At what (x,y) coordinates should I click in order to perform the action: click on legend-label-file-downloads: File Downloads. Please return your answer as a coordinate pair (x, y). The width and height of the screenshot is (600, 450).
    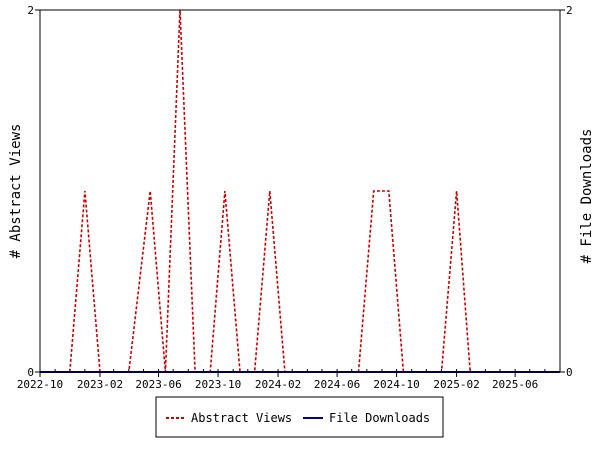
    Looking at the image, I should click on (379, 418).